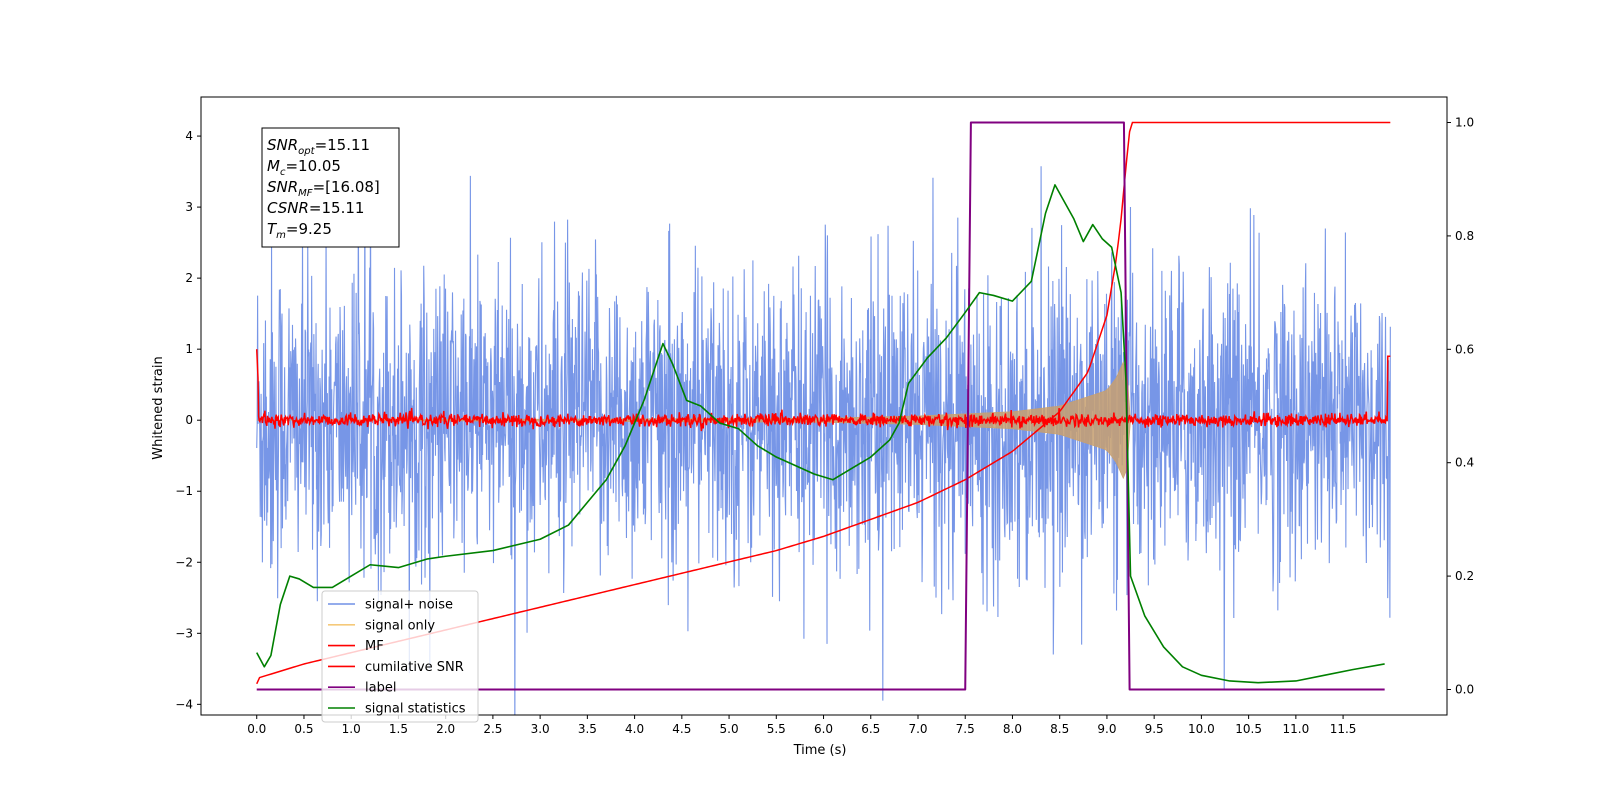 The height and width of the screenshot is (800, 1600). What do you see at coordinates (184, 491) in the screenshot?
I see `y-tick-label: −1` at bounding box center [184, 491].